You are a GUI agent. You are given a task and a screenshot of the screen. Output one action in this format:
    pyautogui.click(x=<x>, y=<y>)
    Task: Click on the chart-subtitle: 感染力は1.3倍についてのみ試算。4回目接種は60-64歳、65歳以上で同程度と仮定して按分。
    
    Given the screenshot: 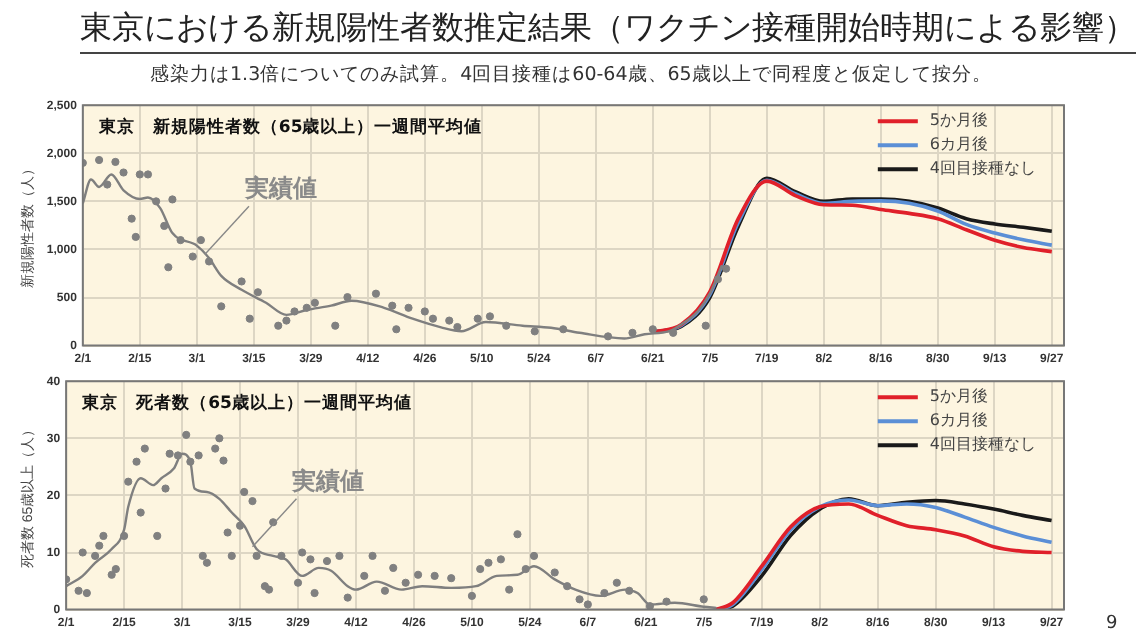 What is the action you would take?
    pyautogui.click(x=571, y=75)
    